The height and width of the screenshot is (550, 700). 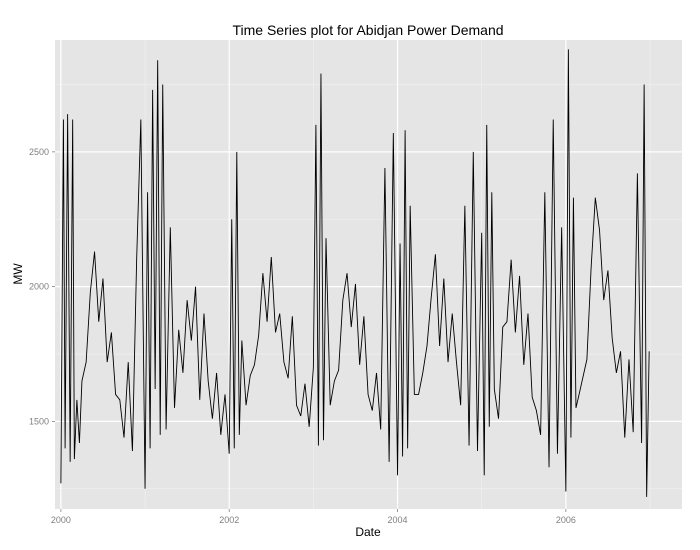 What do you see at coordinates (229, 520) in the screenshot?
I see `x-tick-label: 2002` at bounding box center [229, 520].